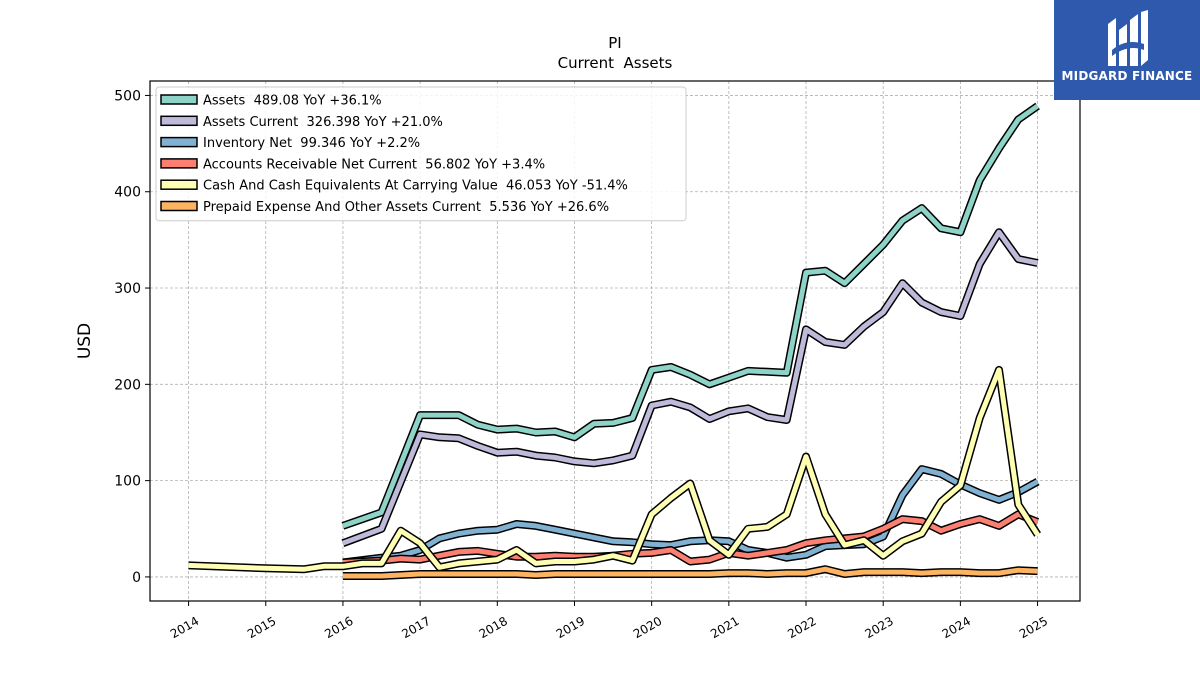  Describe the element at coordinates (1127, 76) in the screenshot. I see `brand-name: MIDGARD FINANCE` at that location.